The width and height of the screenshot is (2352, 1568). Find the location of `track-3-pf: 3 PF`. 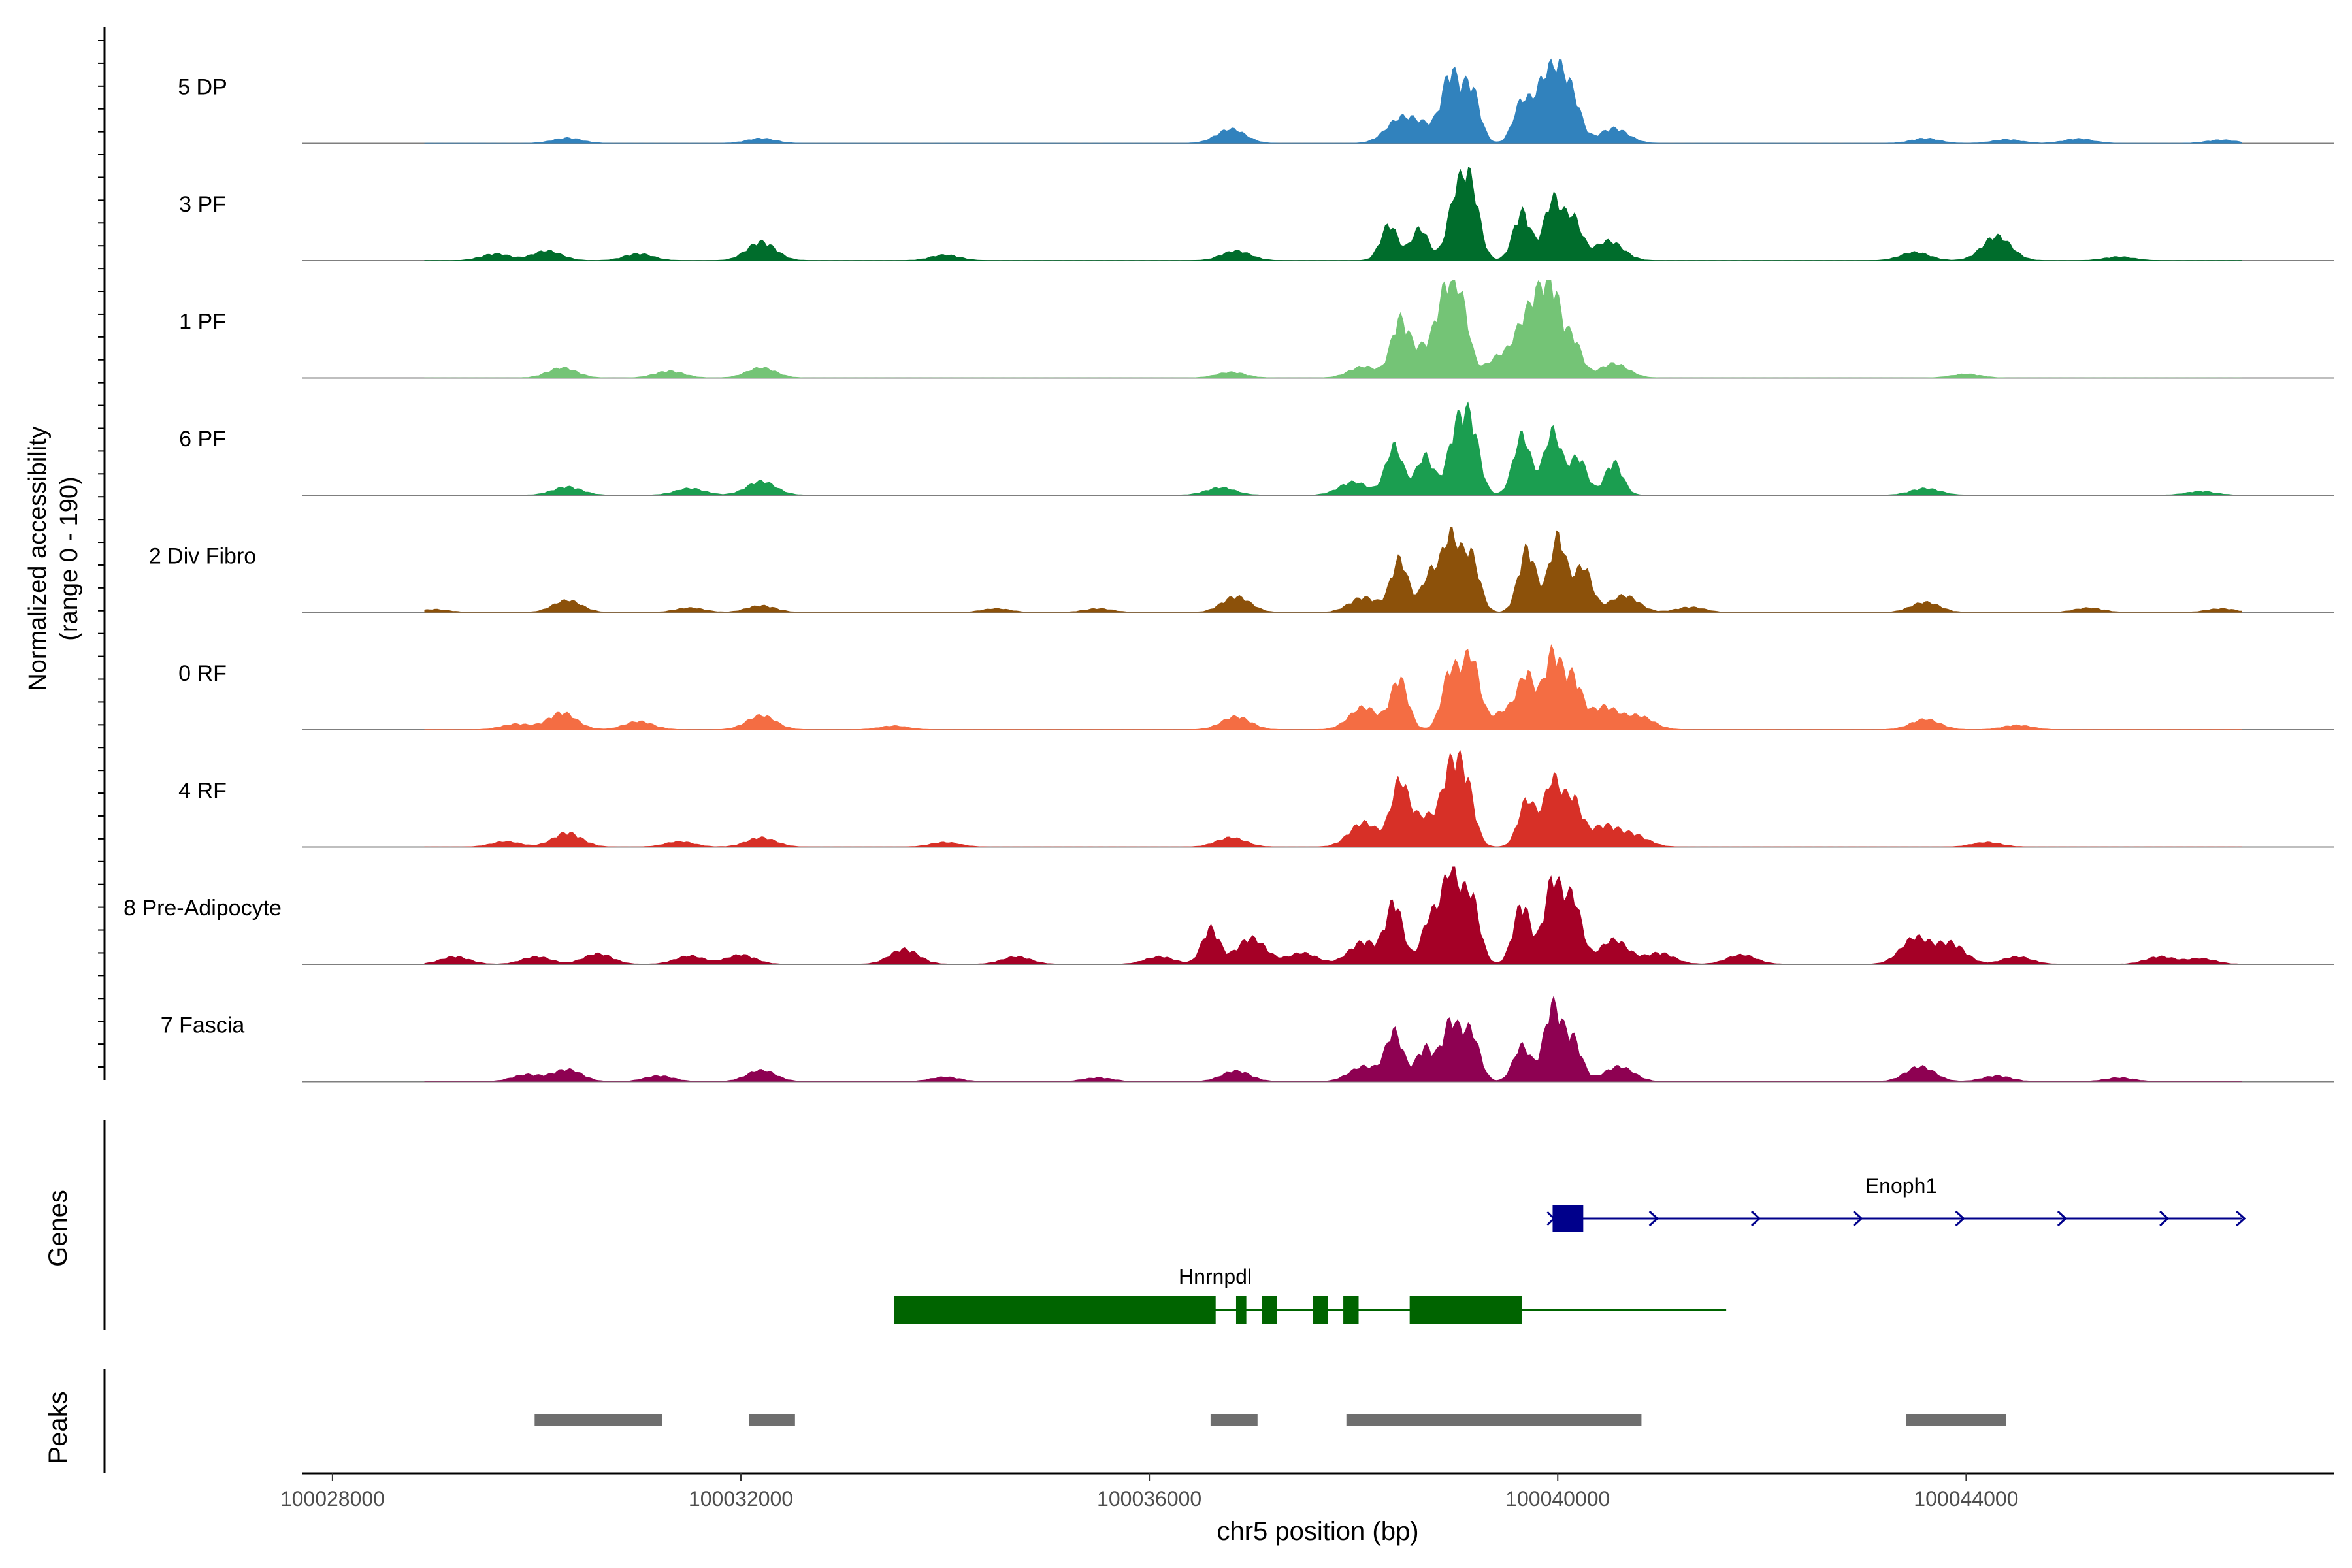

track-3-pf: 3 PF is located at coordinates (1256, 214).